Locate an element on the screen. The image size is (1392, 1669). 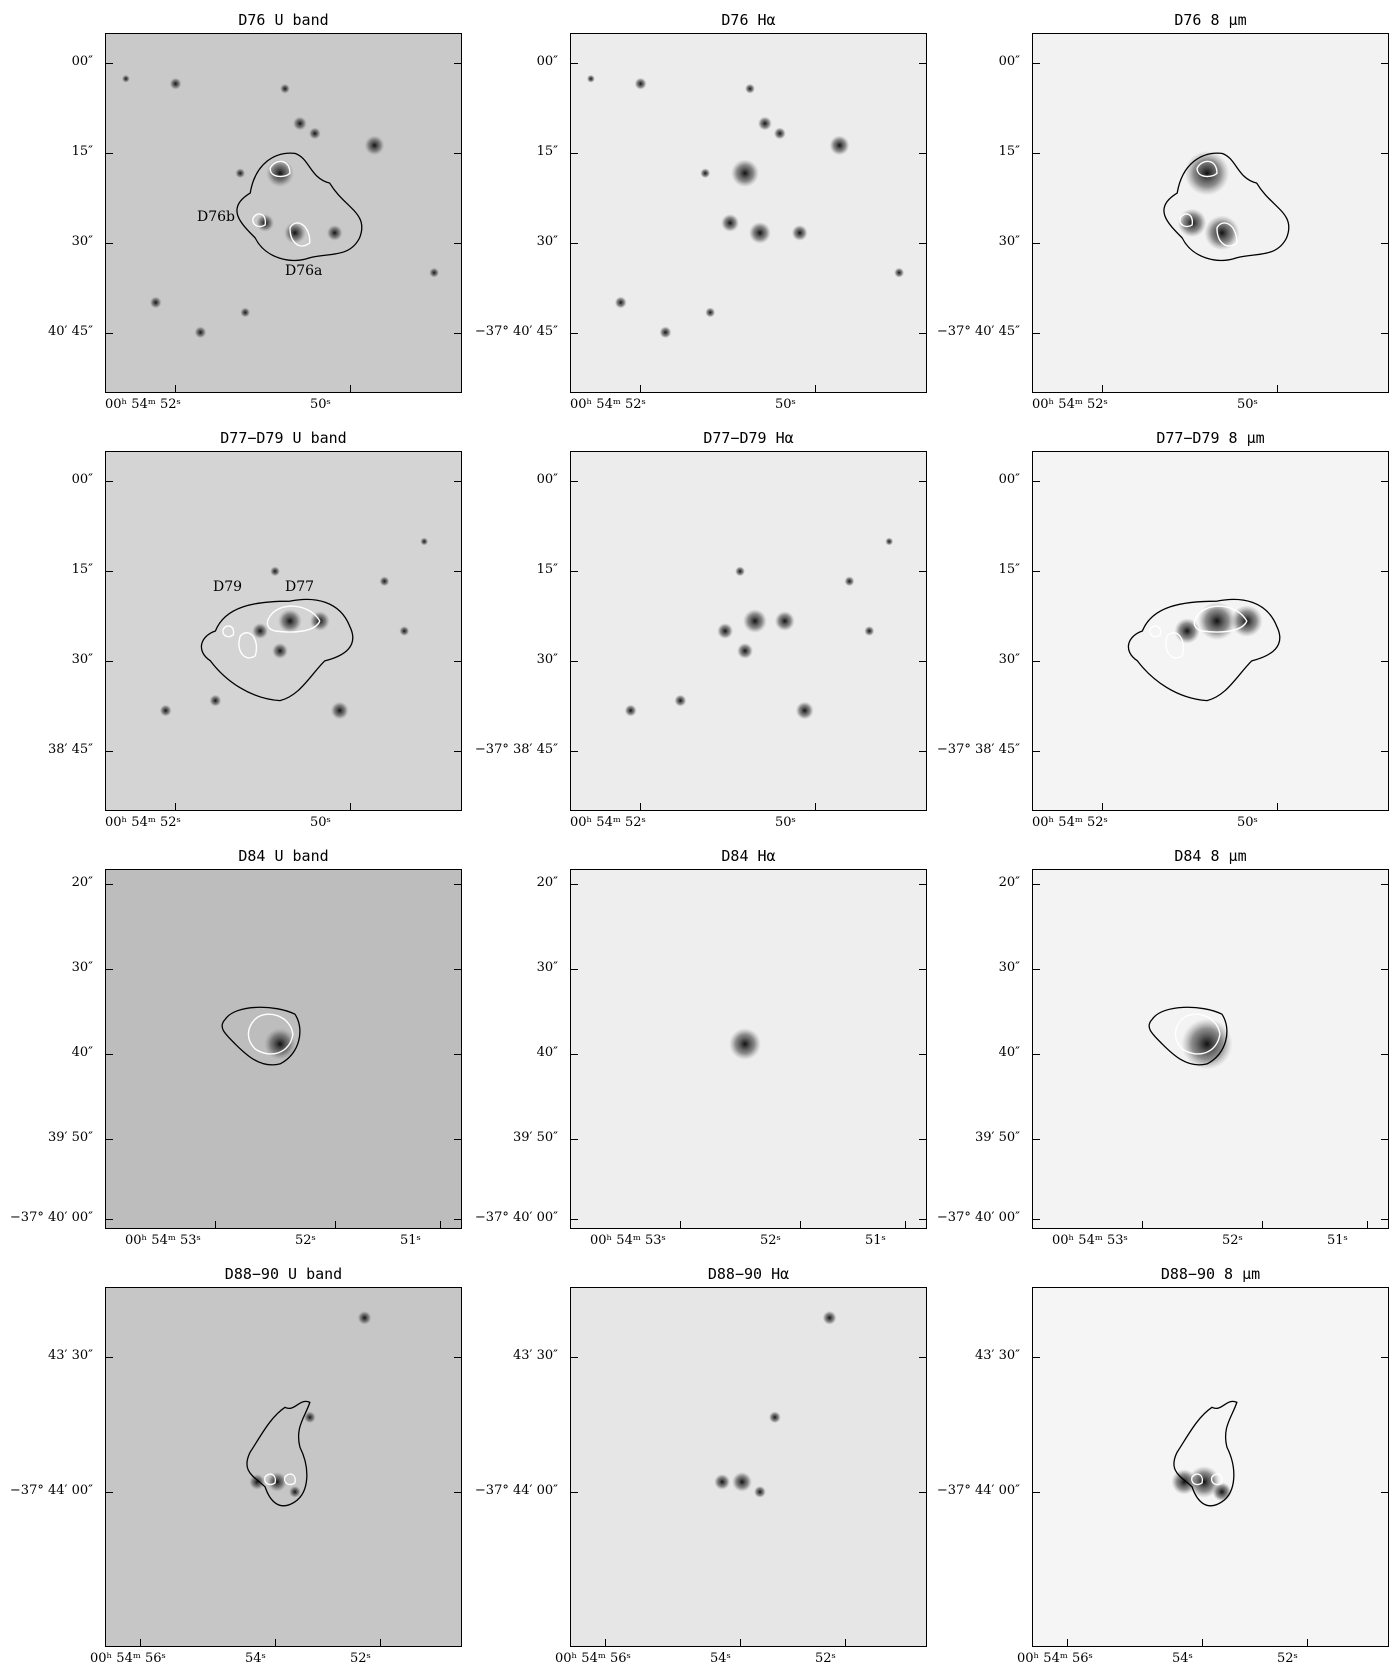
y-tick-label: 40″ is located at coordinates (1009, 1052).